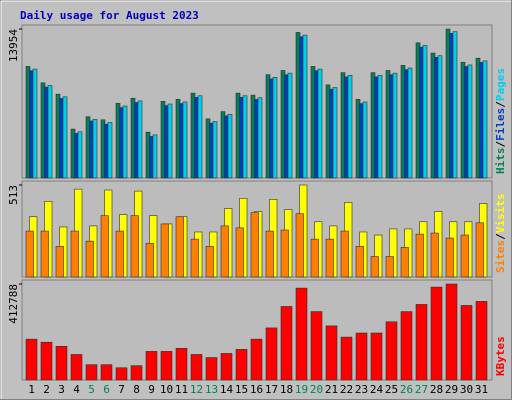  What do you see at coordinates (76, 389) in the screenshot?
I see `x-tick-label: 4` at bounding box center [76, 389].